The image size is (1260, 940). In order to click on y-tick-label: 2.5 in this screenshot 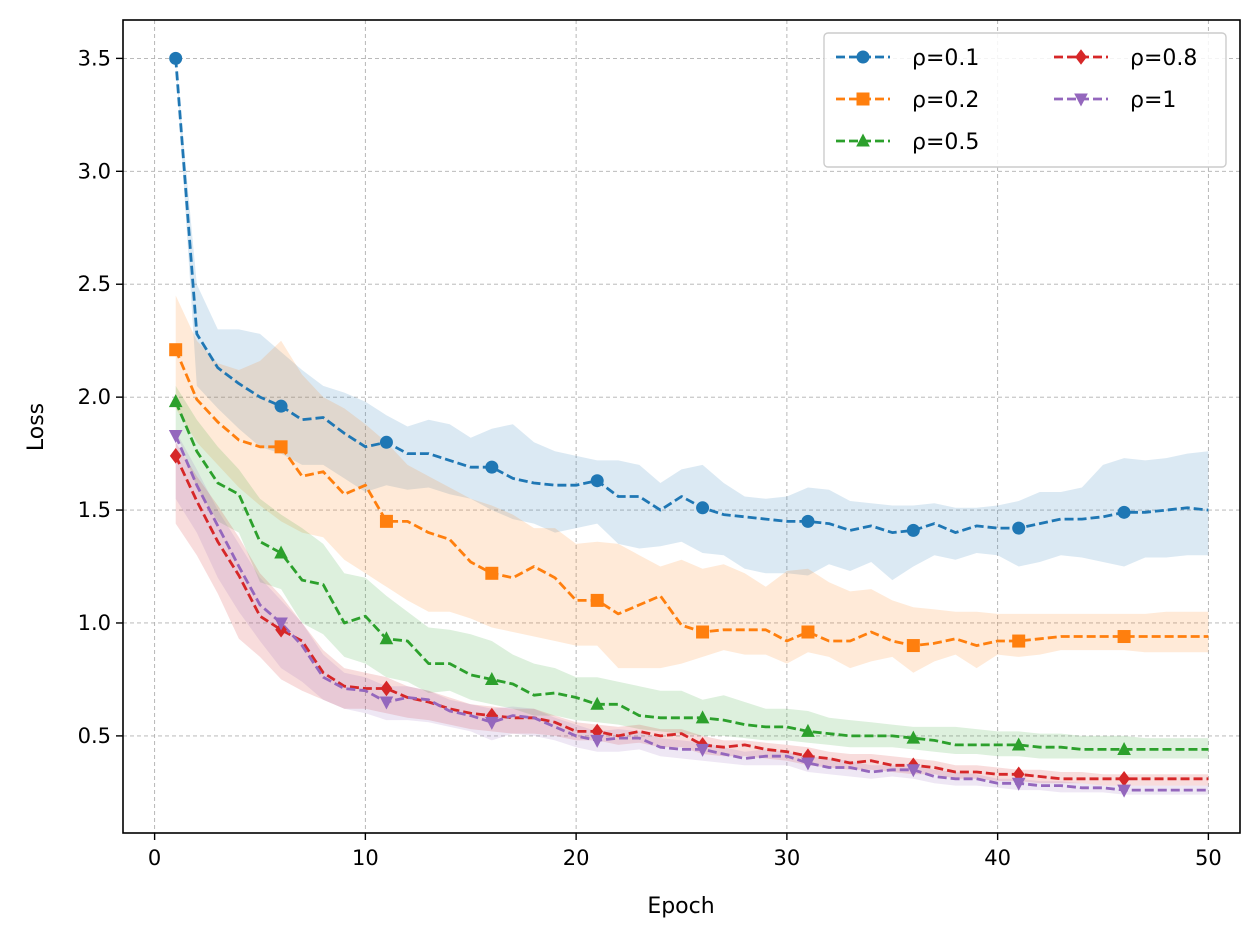, I will do `click(94, 284)`.